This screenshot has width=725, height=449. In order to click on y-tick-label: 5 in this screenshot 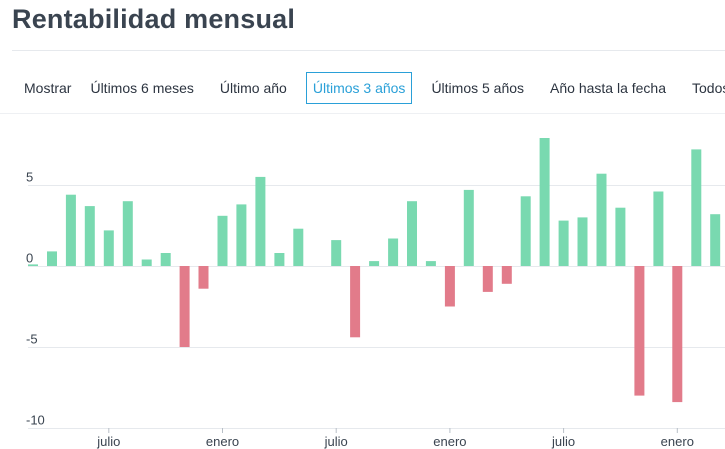, I will do `click(29, 177)`.